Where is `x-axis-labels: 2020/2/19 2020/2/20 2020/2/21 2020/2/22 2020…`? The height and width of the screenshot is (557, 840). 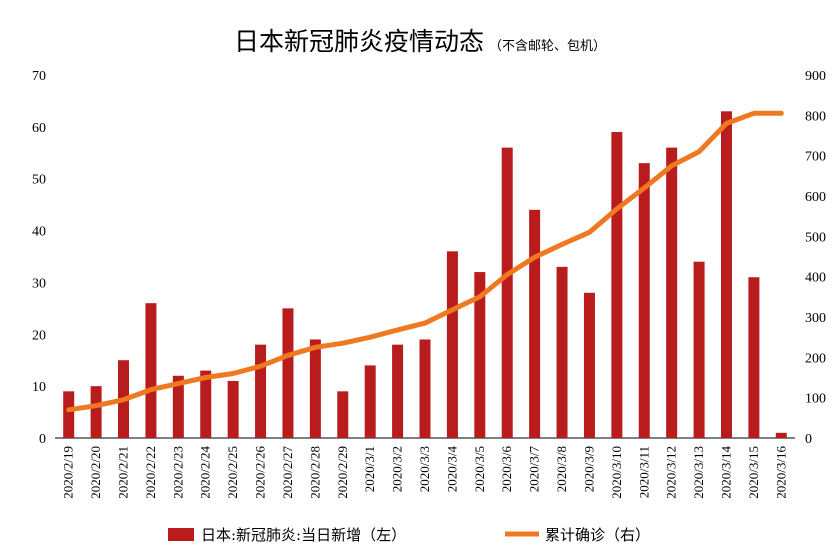
x-axis-labels: 2020/2/19 2020/2/20 2020/2/21 2020/2/22 2020… is located at coordinates (425, 472).